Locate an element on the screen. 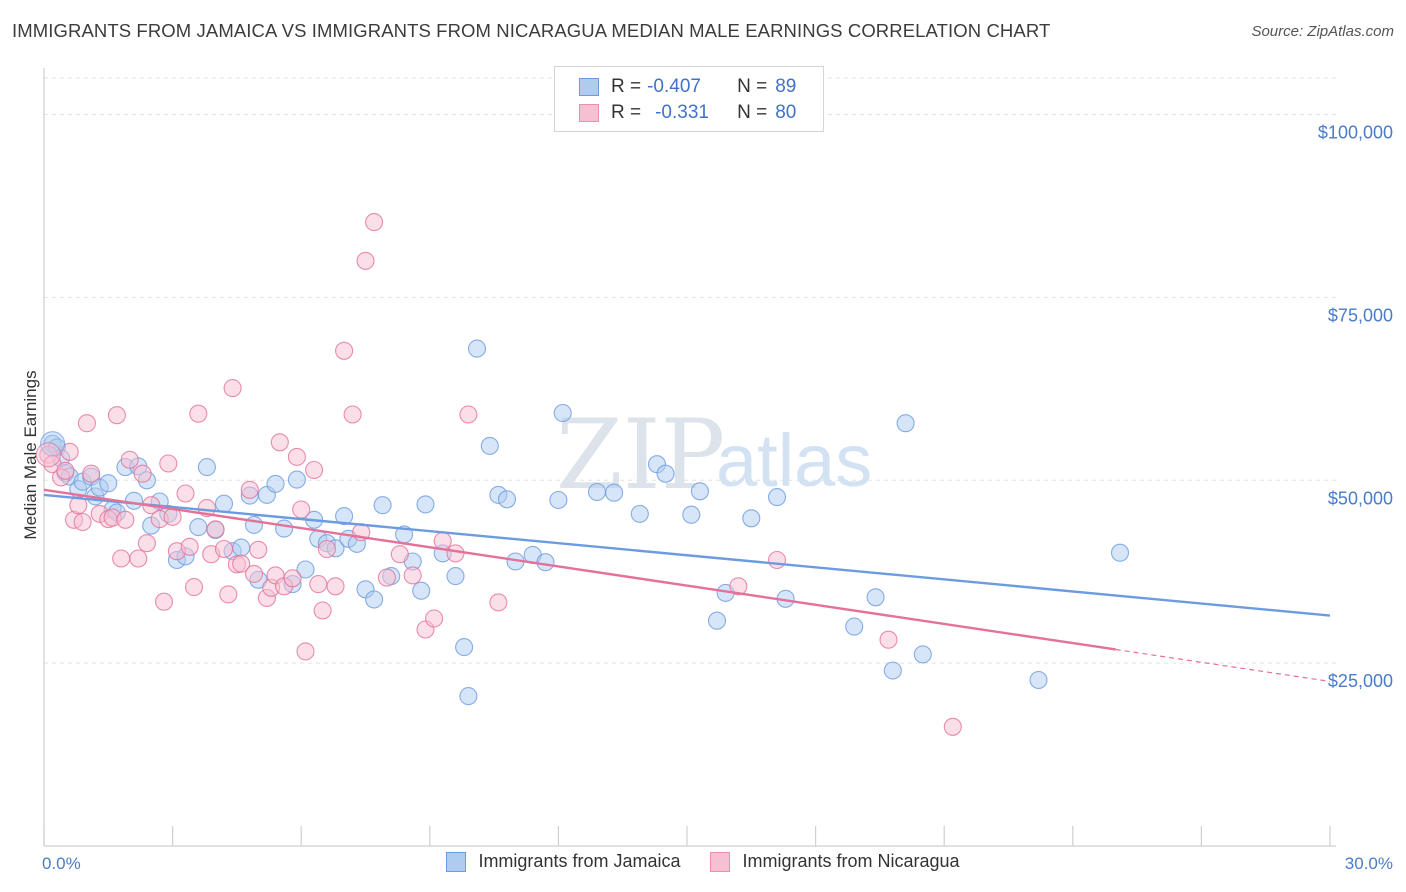 The height and width of the screenshot is (892, 1406). series-swatch-nicaragua is located at coordinates (720, 861).